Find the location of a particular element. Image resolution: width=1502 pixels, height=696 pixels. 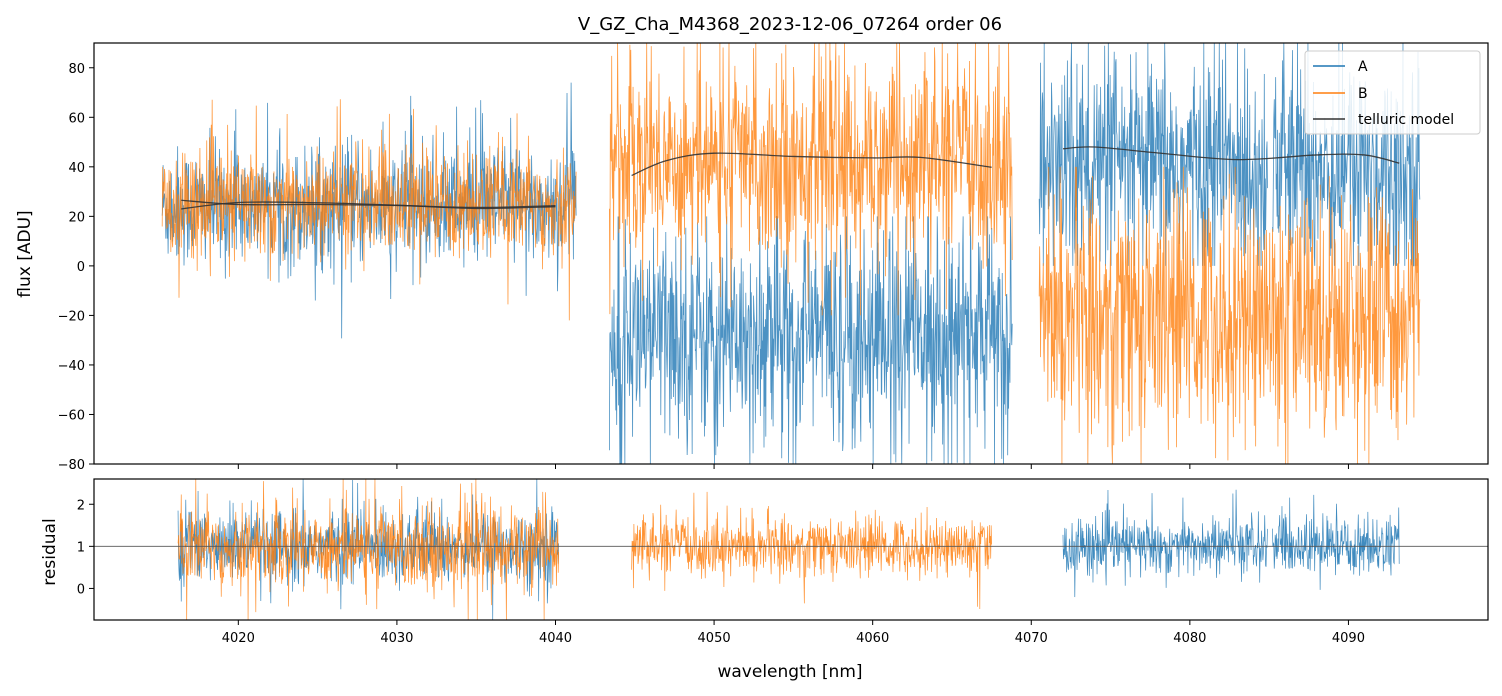

x-tick-label: 4080 is located at coordinates (1189, 638).